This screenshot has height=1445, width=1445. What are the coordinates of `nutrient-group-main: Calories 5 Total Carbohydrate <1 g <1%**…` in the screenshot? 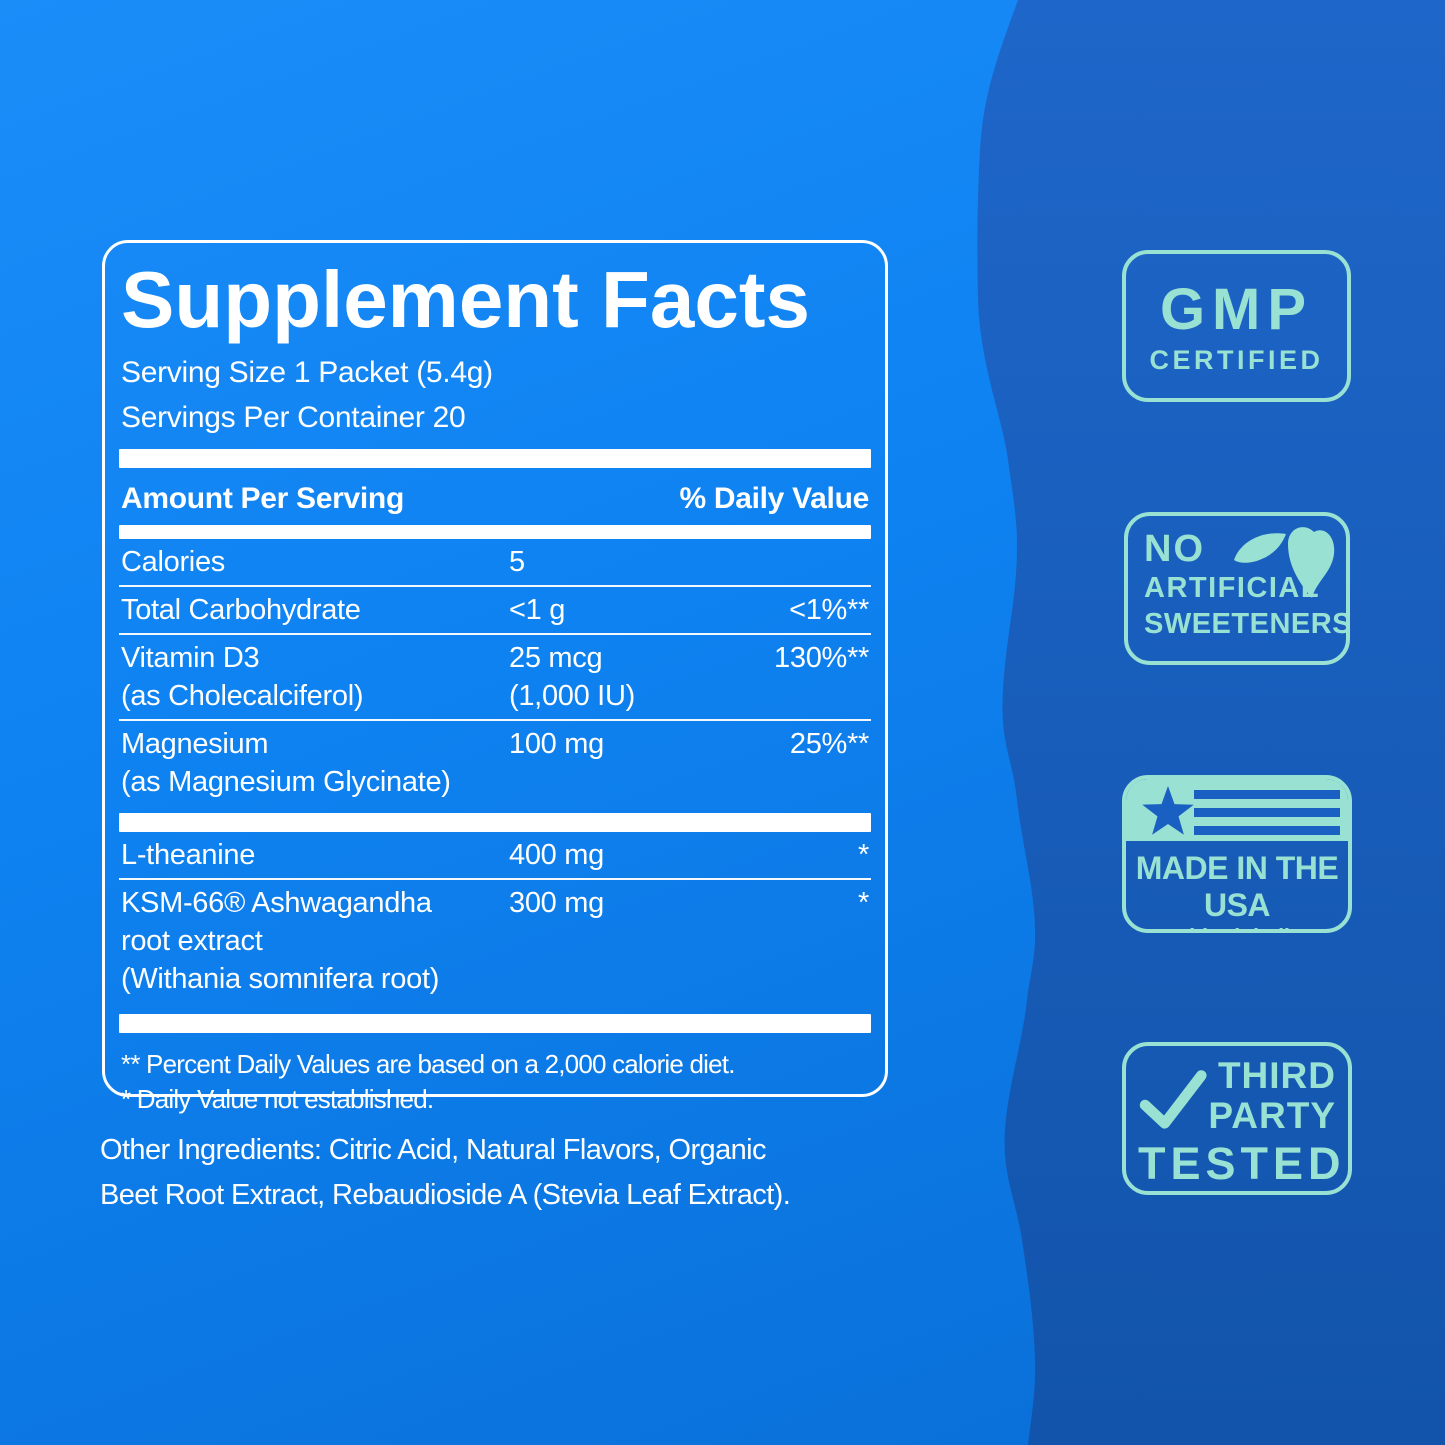 It's located at (495, 672).